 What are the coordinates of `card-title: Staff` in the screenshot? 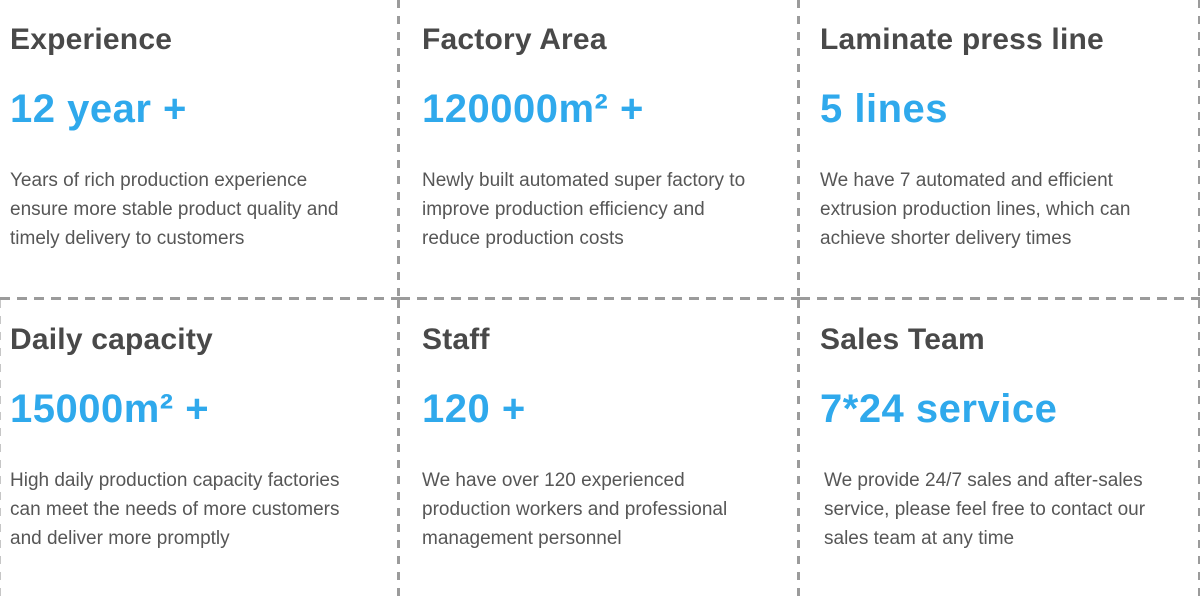 It's located at (456, 339).